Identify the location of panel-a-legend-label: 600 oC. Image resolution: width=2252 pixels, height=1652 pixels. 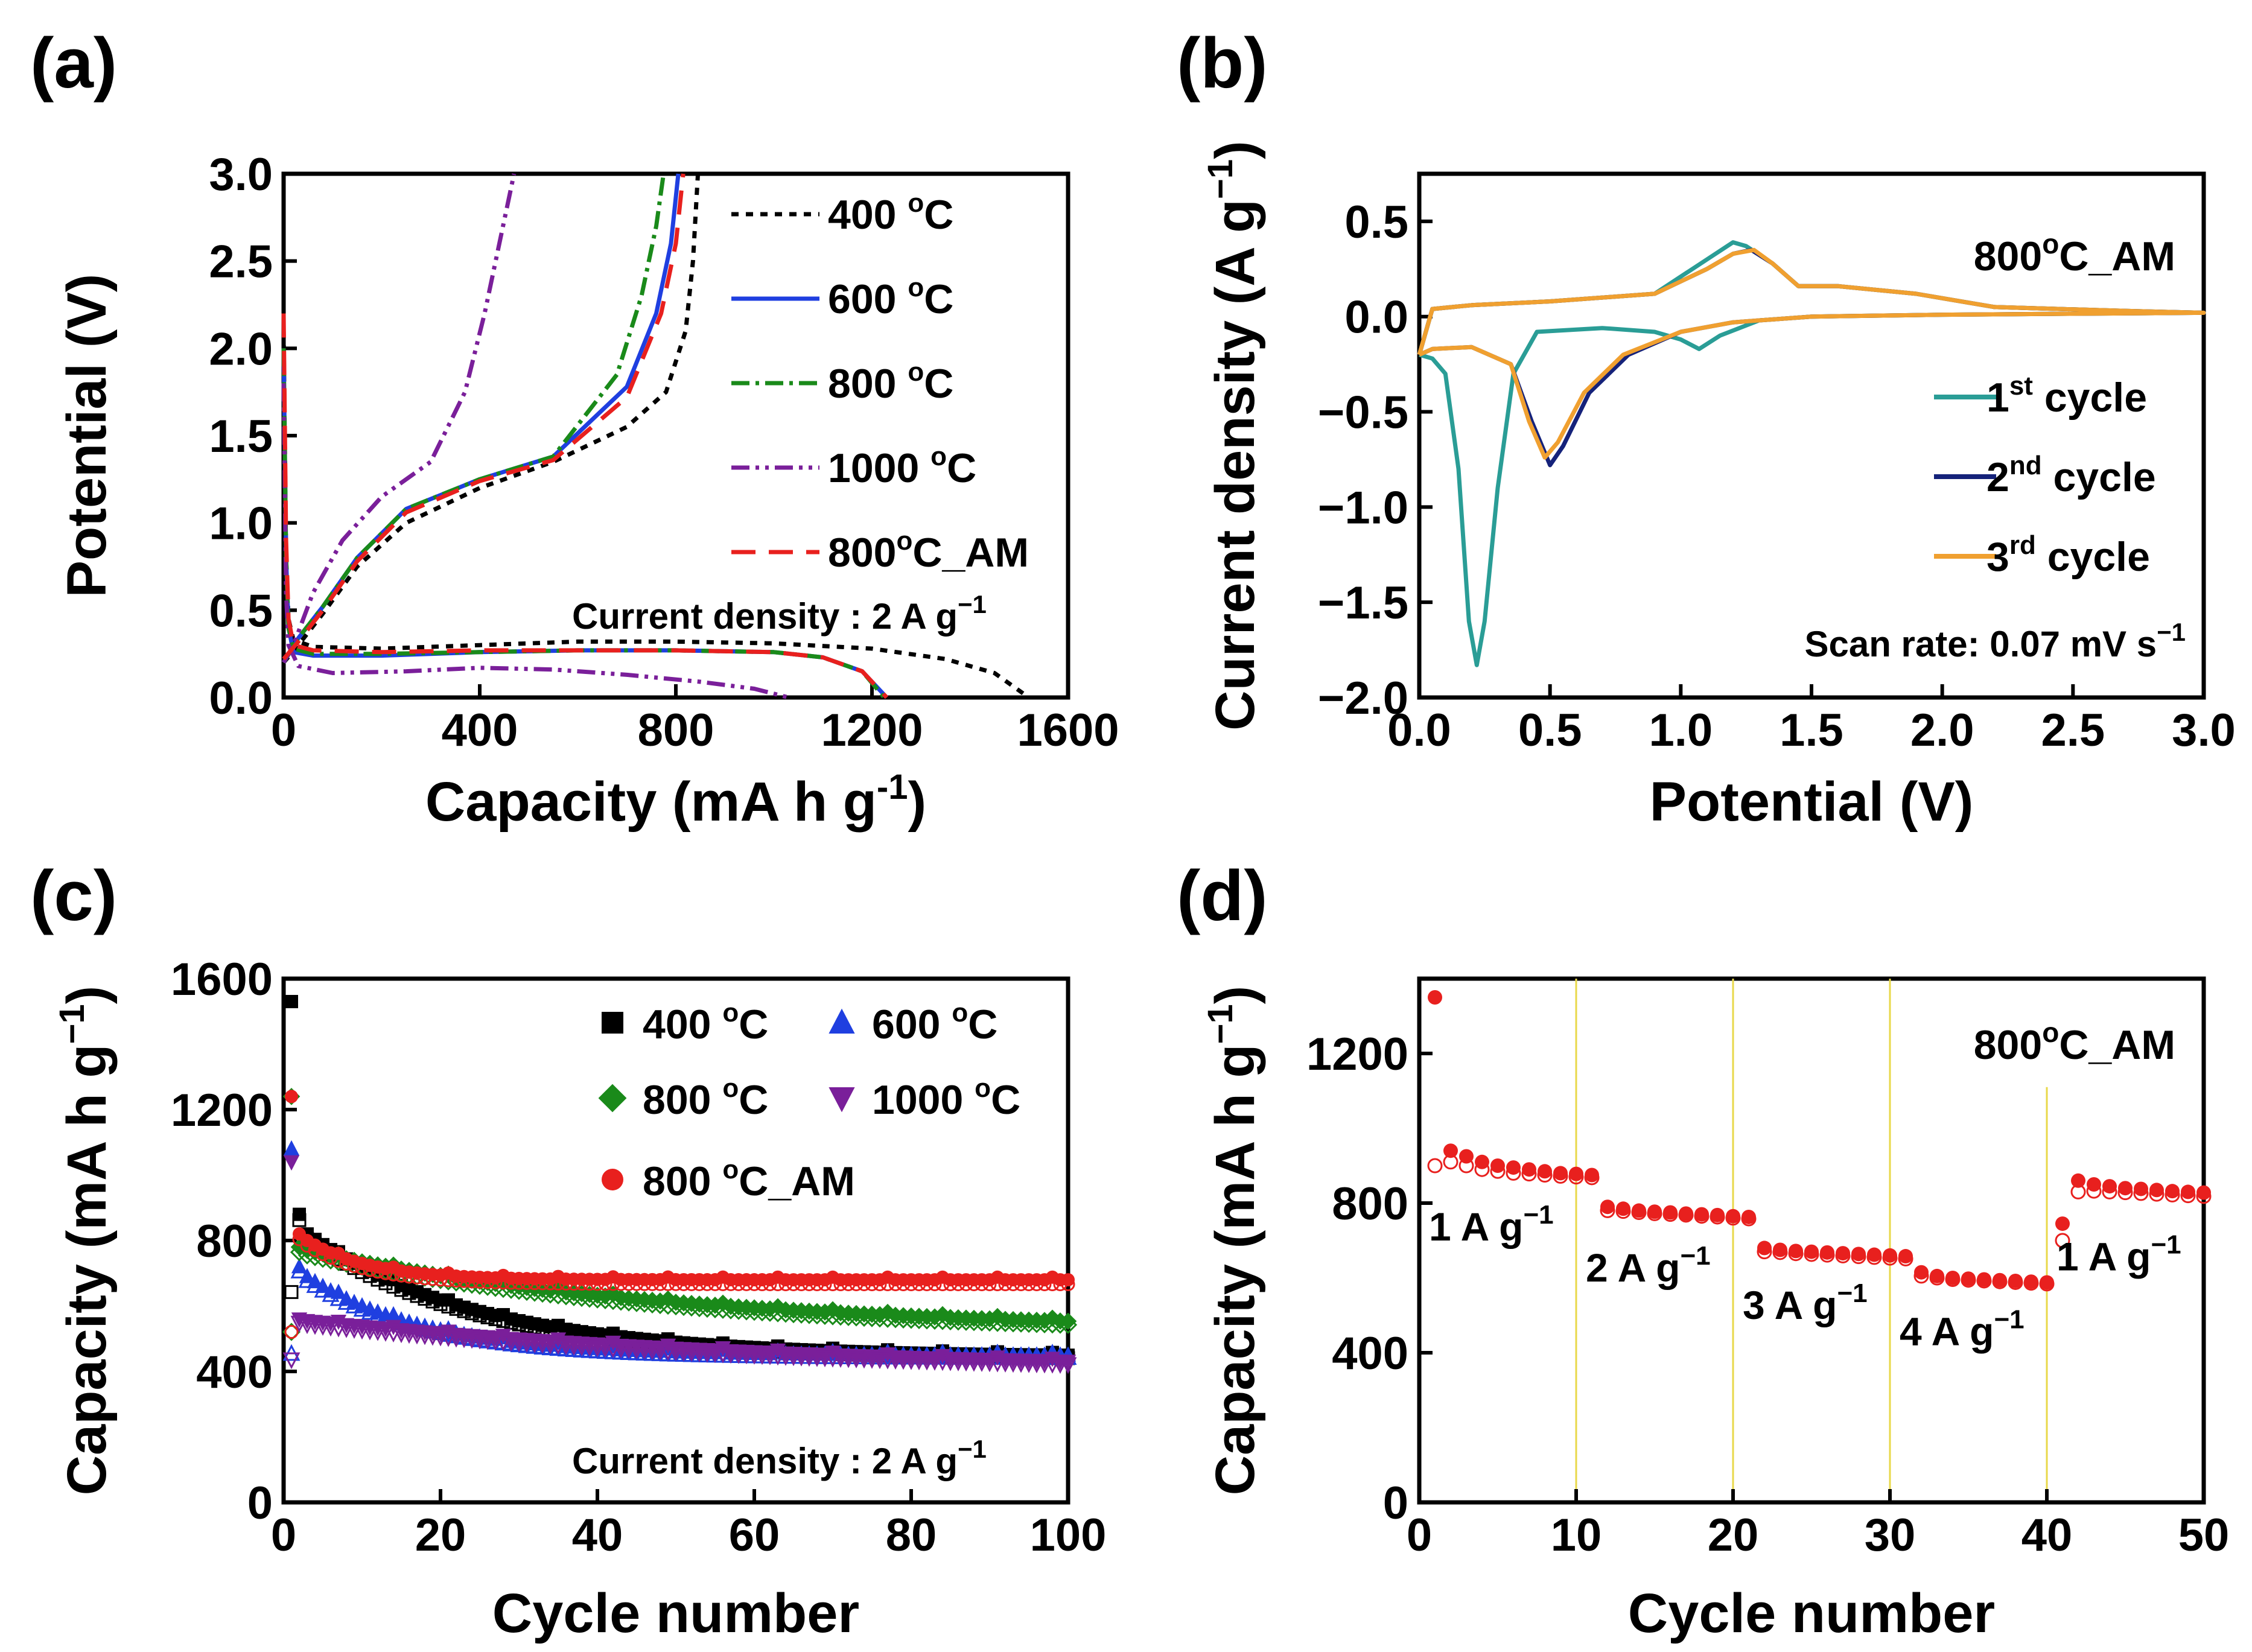
(890, 297).